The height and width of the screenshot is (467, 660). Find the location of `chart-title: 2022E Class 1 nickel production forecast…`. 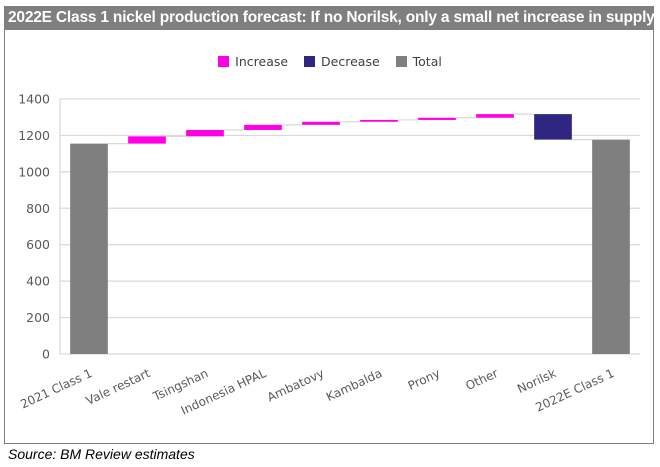

chart-title: 2022E Class 1 nickel production forecast… is located at coordinates (329, 18).